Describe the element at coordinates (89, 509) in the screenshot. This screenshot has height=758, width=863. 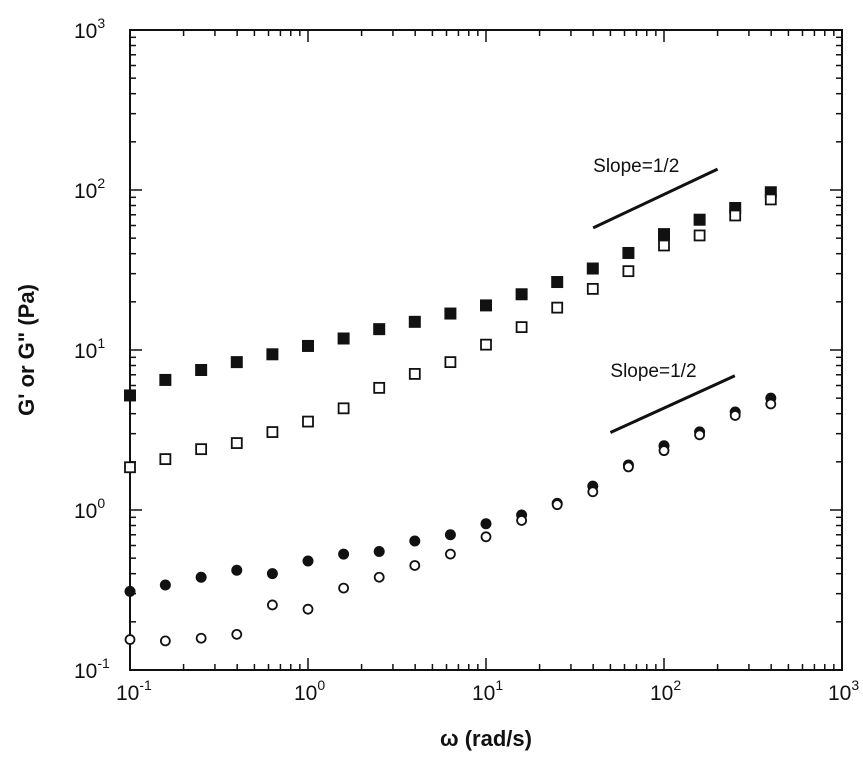
I see `y-tick-label: 10⁰` at that location.